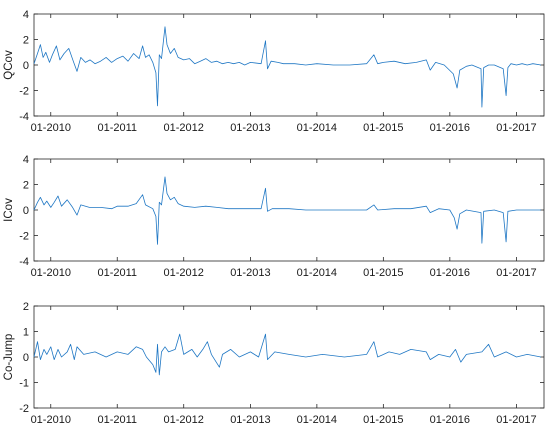  What do you see at coordinates (26, 15) in the screenshot?
I see `qcov-y-tick-label: 4` at bounding box center [26, 15].